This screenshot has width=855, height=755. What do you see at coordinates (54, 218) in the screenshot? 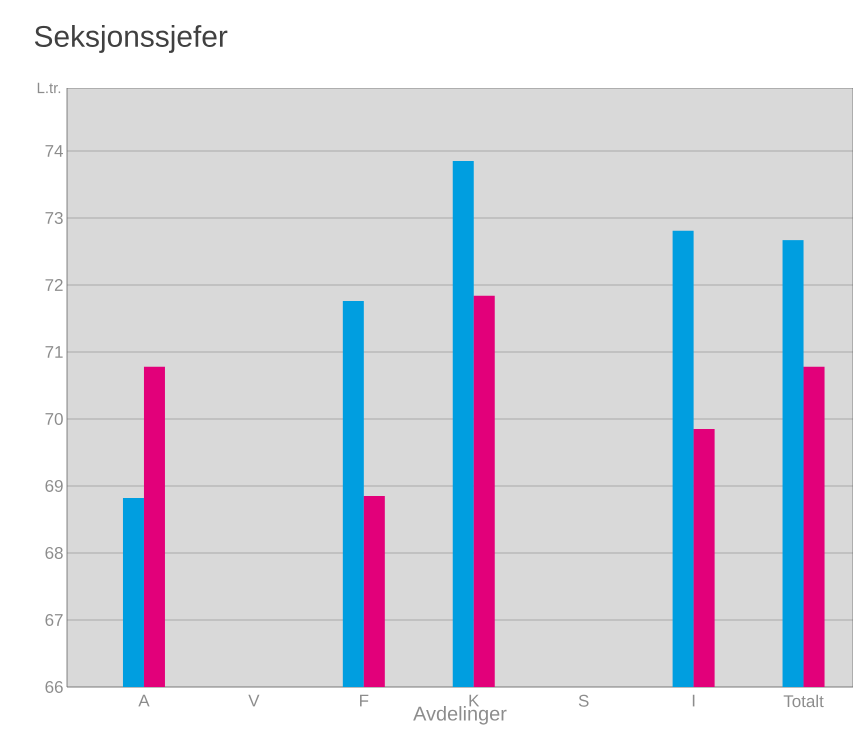
I see `y-tick-label: 73` at bounding box center [54, 218].